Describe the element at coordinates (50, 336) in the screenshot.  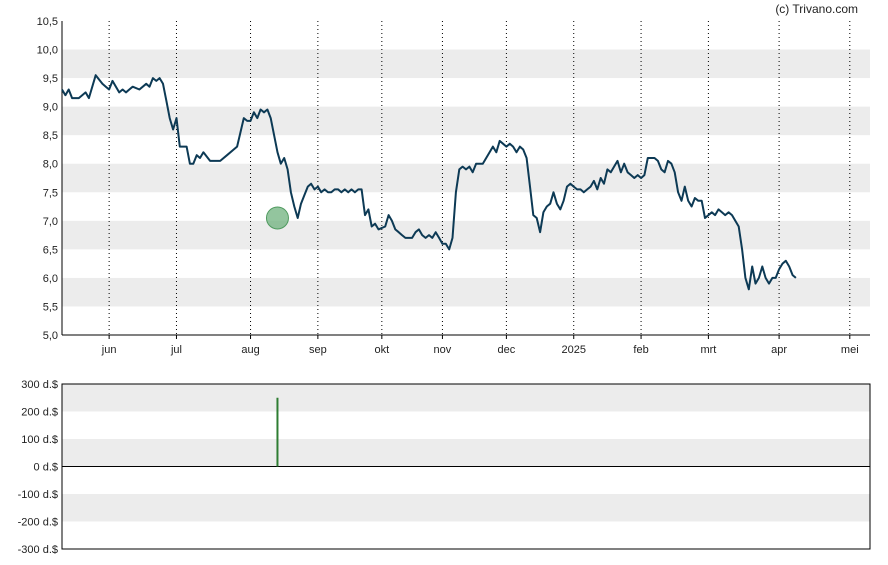
I see `y-tick-label: 5,0` at that location.